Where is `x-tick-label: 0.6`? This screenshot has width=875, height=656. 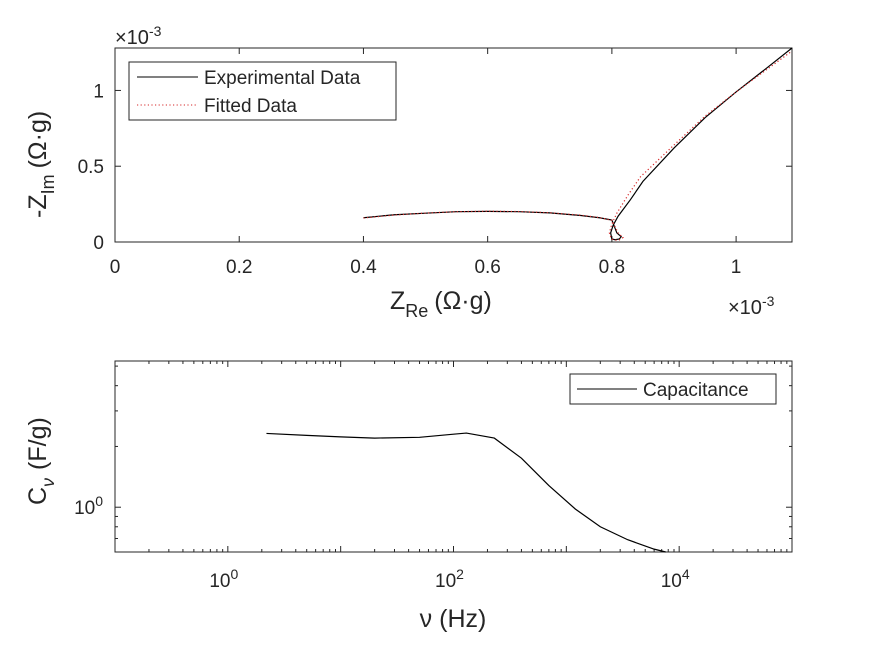 x-tick-label: 0.6 is located at coordinates (487, 267).